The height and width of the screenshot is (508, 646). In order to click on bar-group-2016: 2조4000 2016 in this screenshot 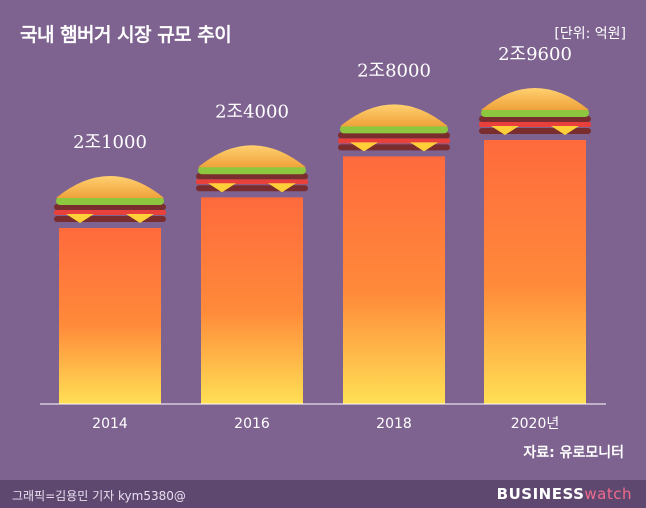, I will do `click(252, 266)`.